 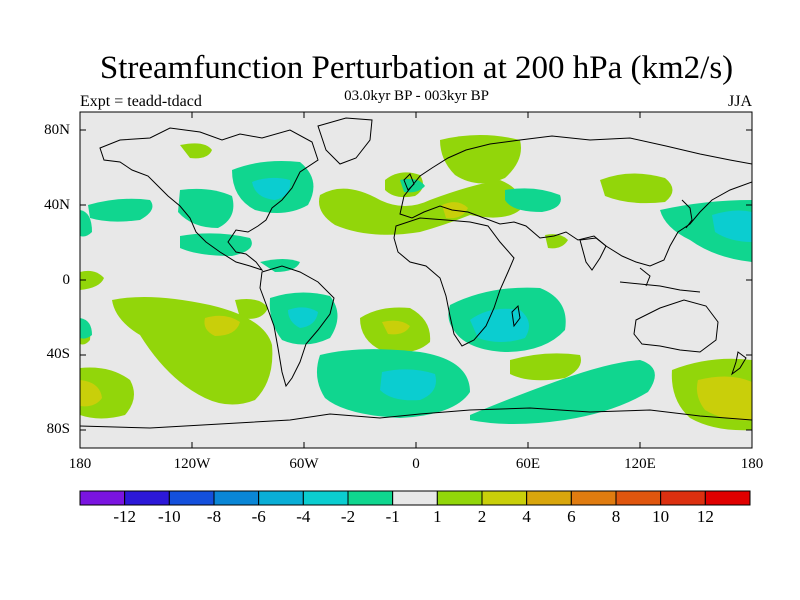 What do you see at coordinates (58, 429) in the screenshot?
I see `lat-label-80s: 80S` at bounding box center [58, 429].